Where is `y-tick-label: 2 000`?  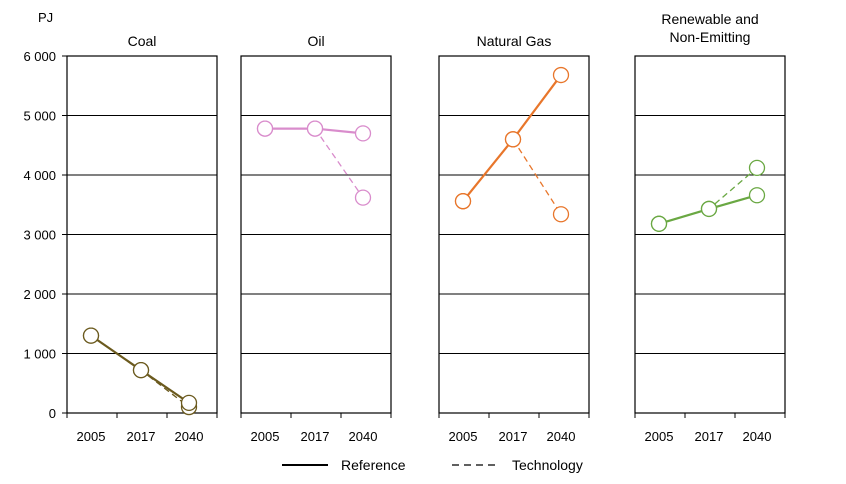 y-tick-label: 2 000 is located at coordinates (39, 294).